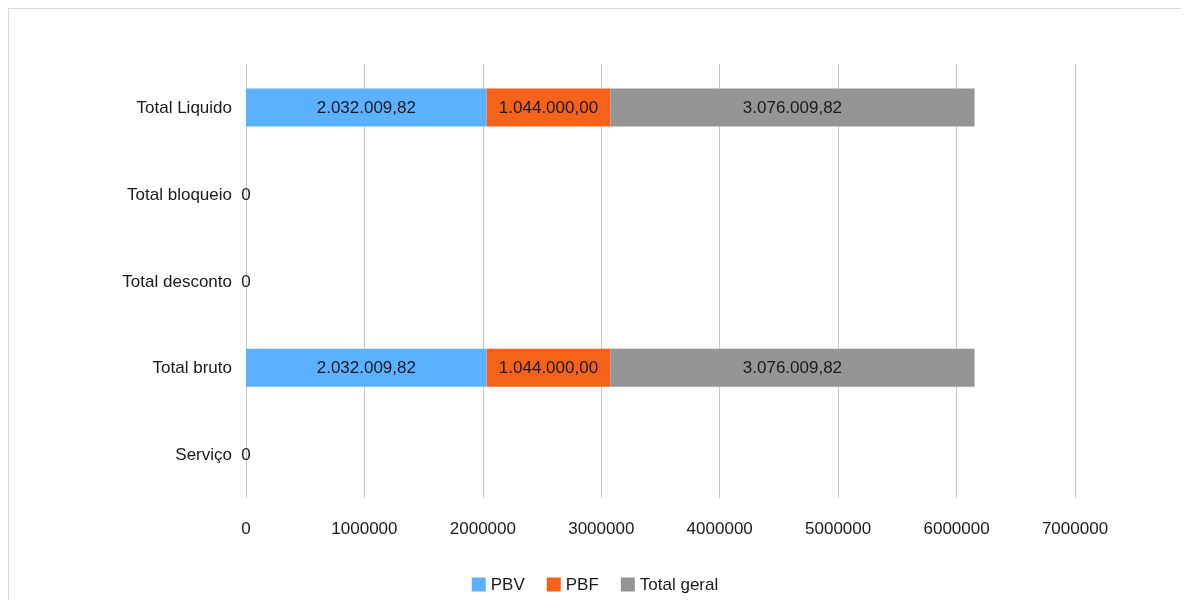  What do you see at coordinates (192, 368) in the screenshot?
I see `y-tick-label: Total bruto` at bounding box center [192, 368].